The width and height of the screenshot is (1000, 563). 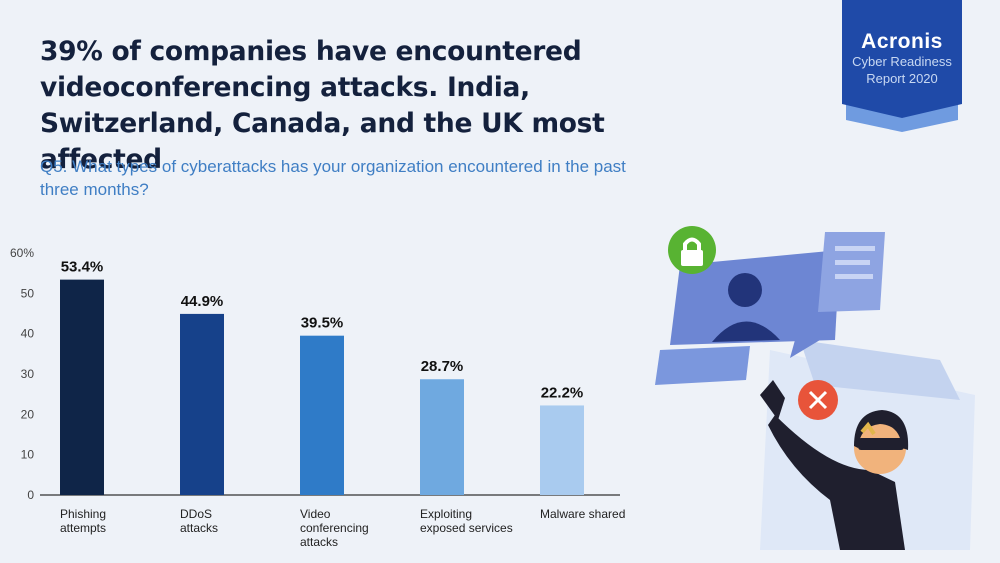 I want to click on hacker-figure, so click(x=834, y=465).